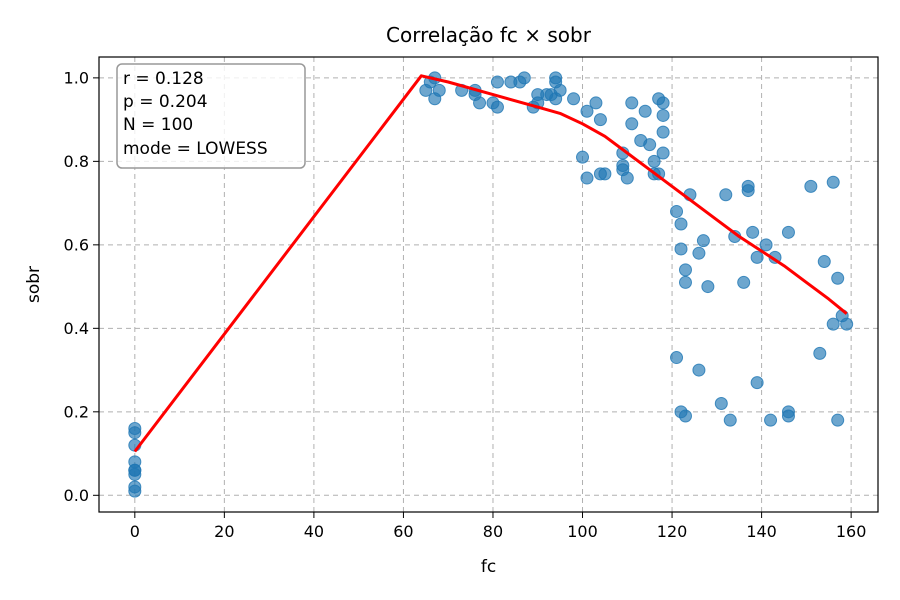 This screenshot has width=900, height=600. What do you see at coordinates (488, 567) in the screenshot?
I see `x-axis-label: fc` at bounding box center [488, 567].